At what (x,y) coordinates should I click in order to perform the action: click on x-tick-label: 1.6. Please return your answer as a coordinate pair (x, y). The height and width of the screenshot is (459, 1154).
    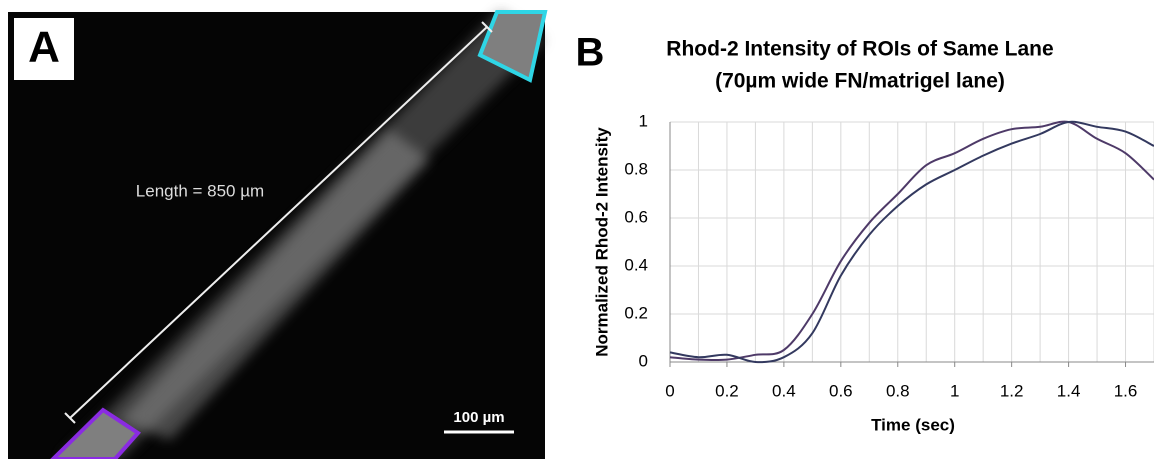
    Looking at the image, I should click on (1126, 390).